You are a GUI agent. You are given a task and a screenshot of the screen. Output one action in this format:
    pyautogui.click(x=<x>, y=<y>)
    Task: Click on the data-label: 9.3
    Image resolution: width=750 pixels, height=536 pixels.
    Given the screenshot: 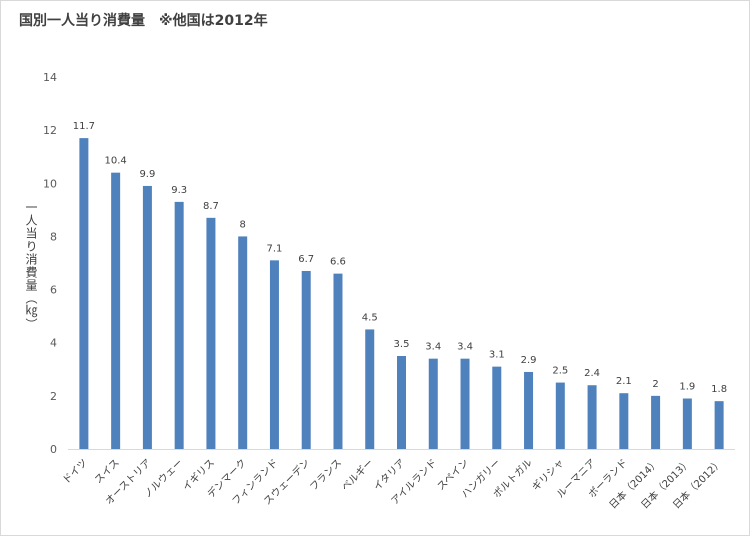 What is the action you would take?
    pyautogui.click(x=179, y=190)
    